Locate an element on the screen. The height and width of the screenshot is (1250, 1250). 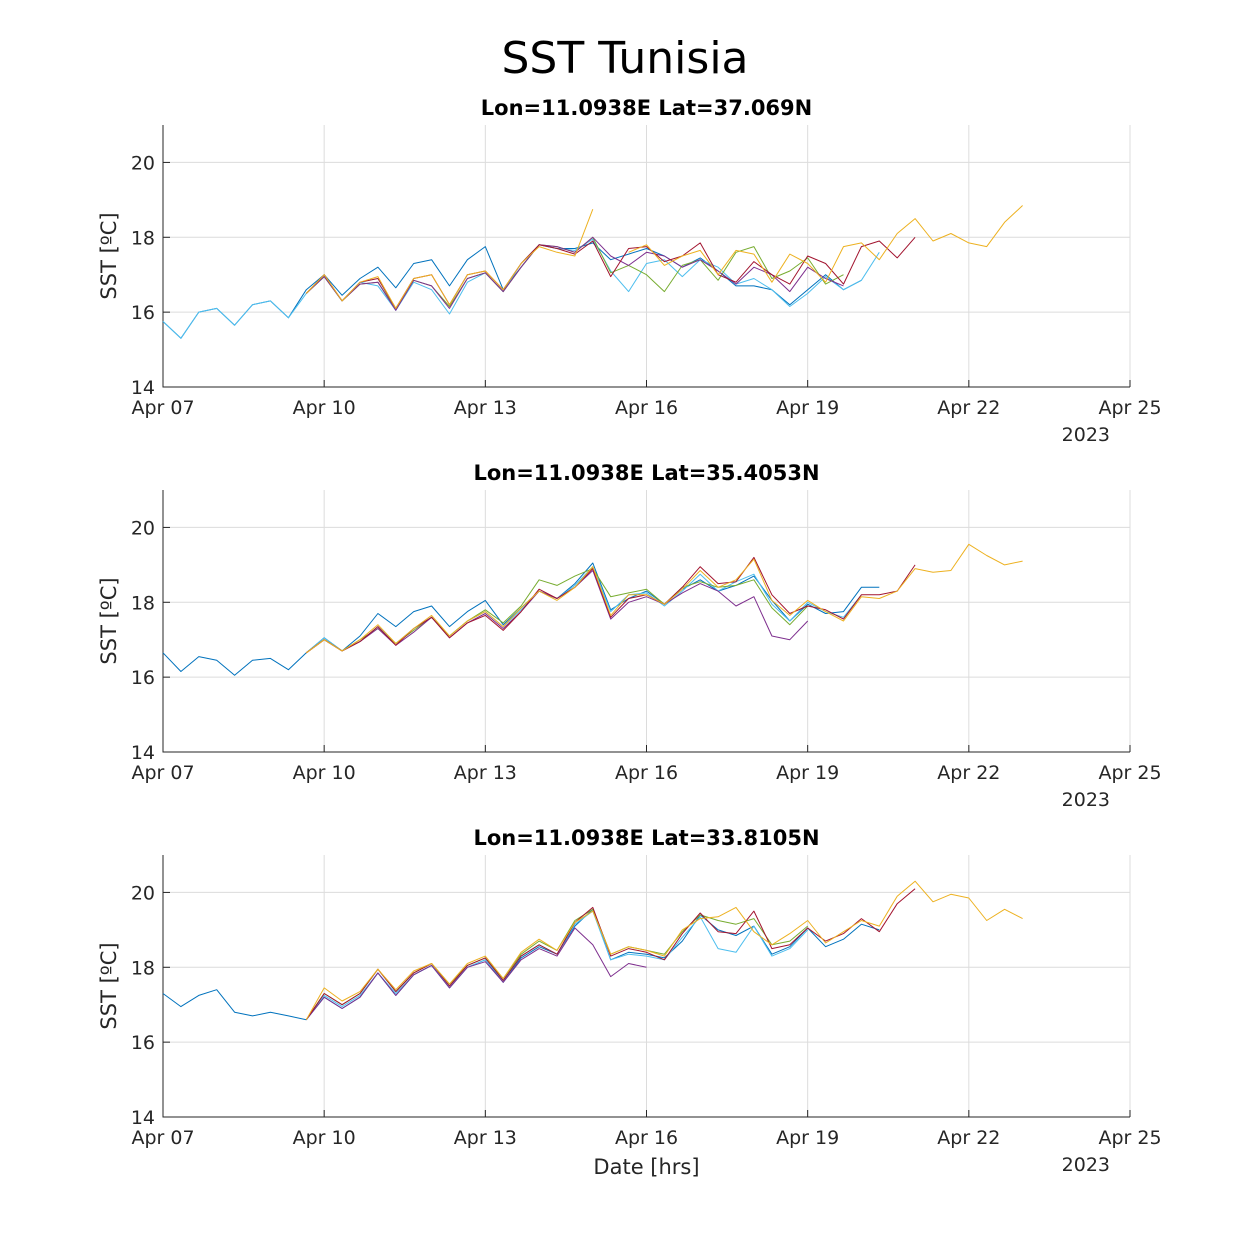
figure-title: SST Tunisia is located at coordinates (624, 58).